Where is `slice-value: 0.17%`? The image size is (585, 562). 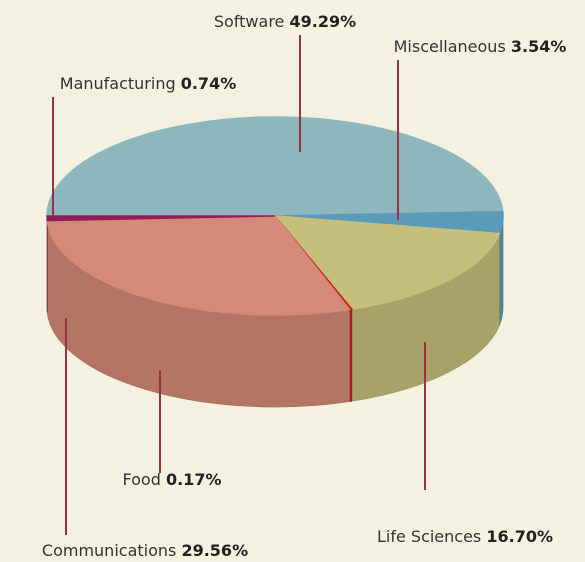 slice-value: 0.17% is located at coordinates (194, 479).